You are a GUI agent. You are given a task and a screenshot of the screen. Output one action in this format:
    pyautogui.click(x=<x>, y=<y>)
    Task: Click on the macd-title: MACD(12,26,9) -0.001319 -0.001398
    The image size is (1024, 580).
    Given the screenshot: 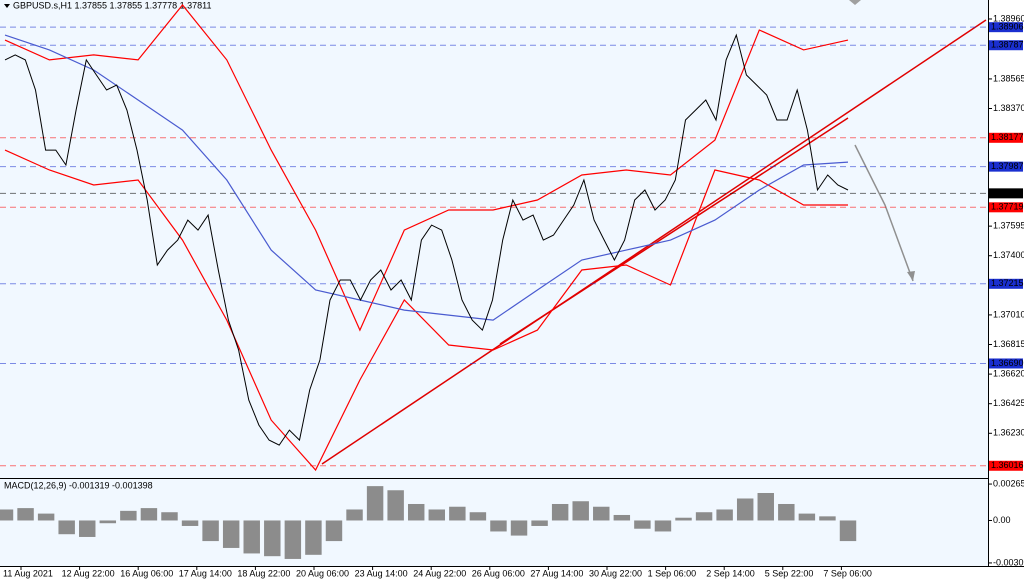 What is the action you would take?
    pyautogui.click(x=78, y=485)
    